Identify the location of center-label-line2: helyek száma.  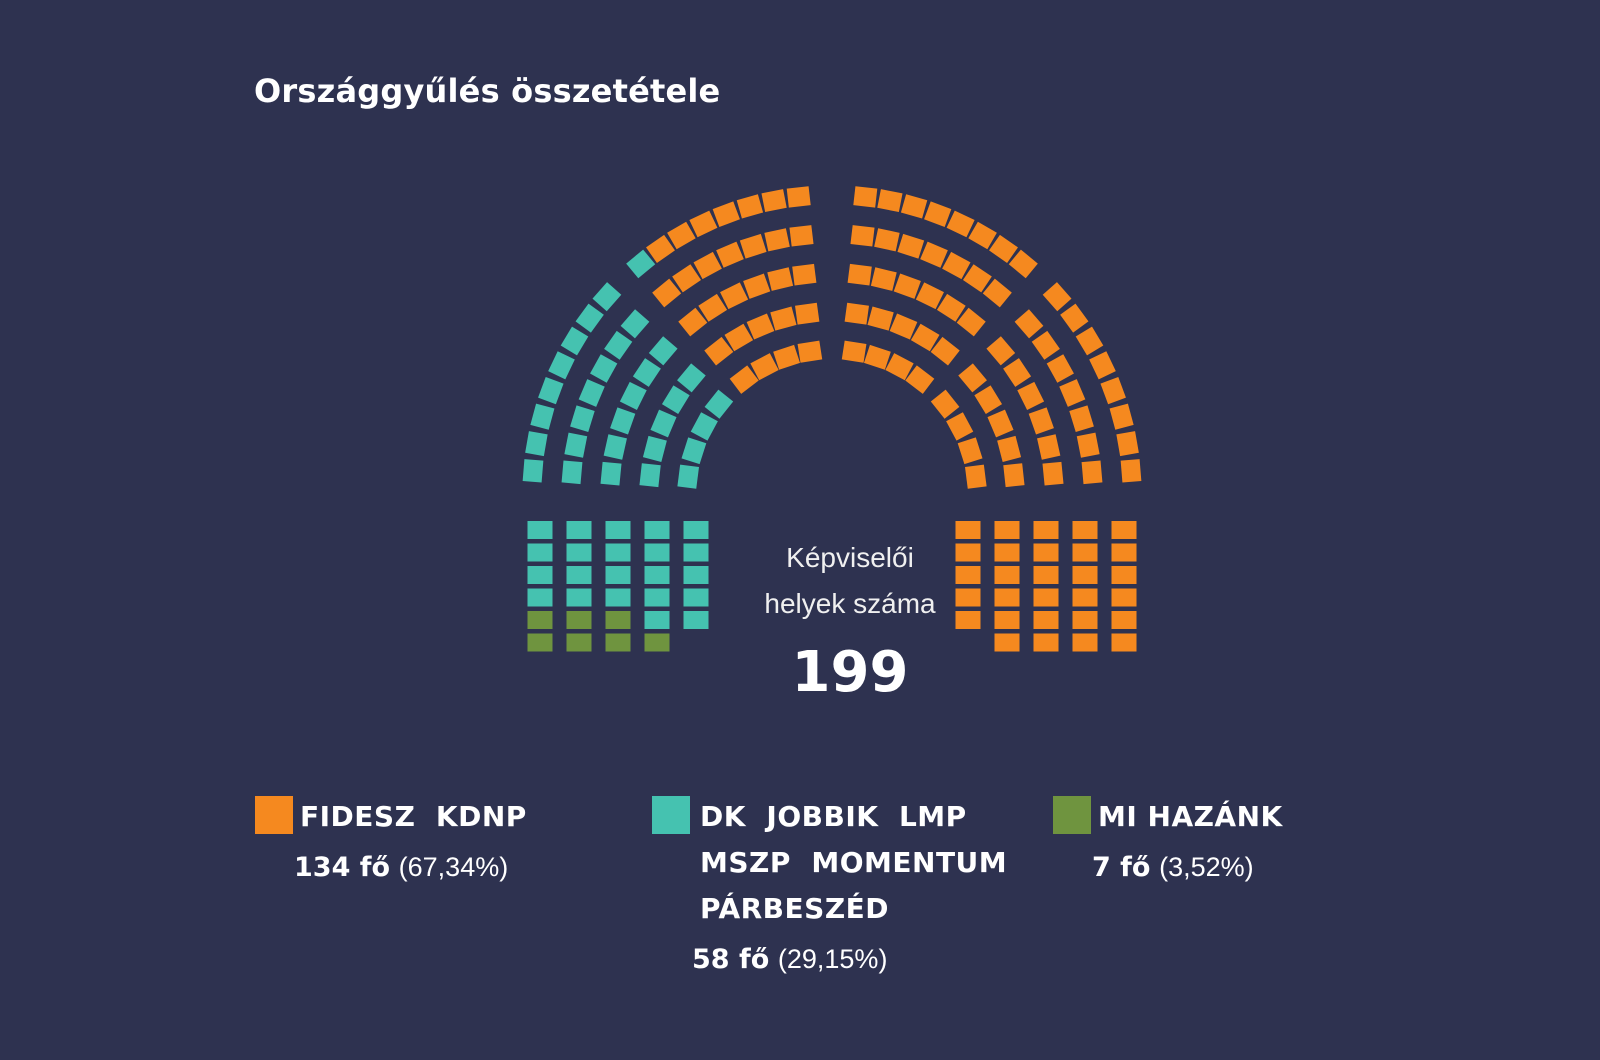
(850, 603).